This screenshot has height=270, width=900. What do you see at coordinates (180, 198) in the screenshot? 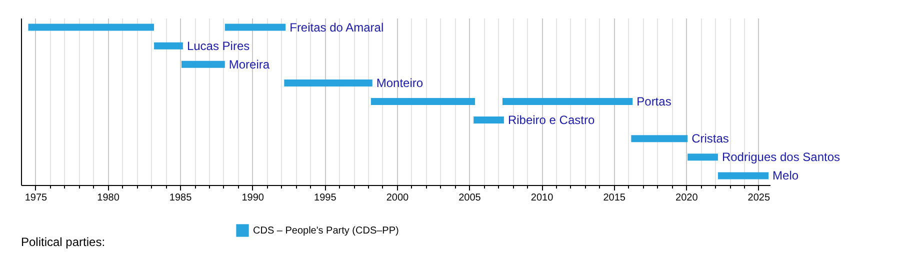
I see `x-tick-label: 1985` at bounding box center [180, 198].